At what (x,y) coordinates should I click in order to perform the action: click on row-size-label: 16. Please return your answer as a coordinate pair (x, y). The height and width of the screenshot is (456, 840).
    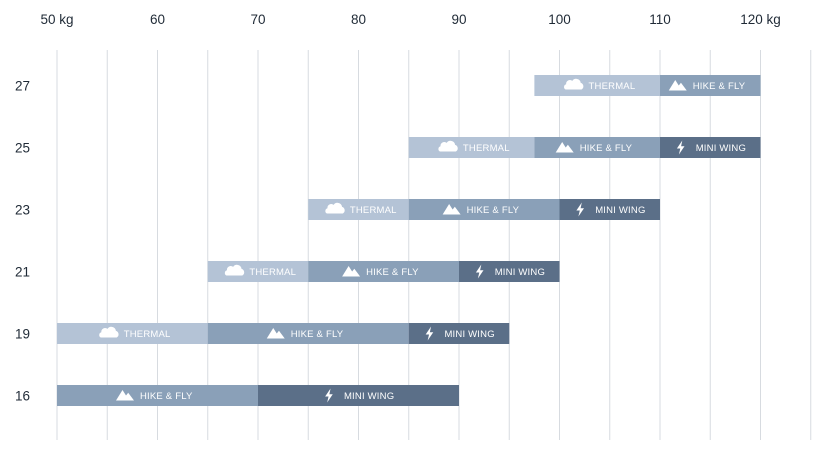
    Looking at the image, I should click on (22, 396).